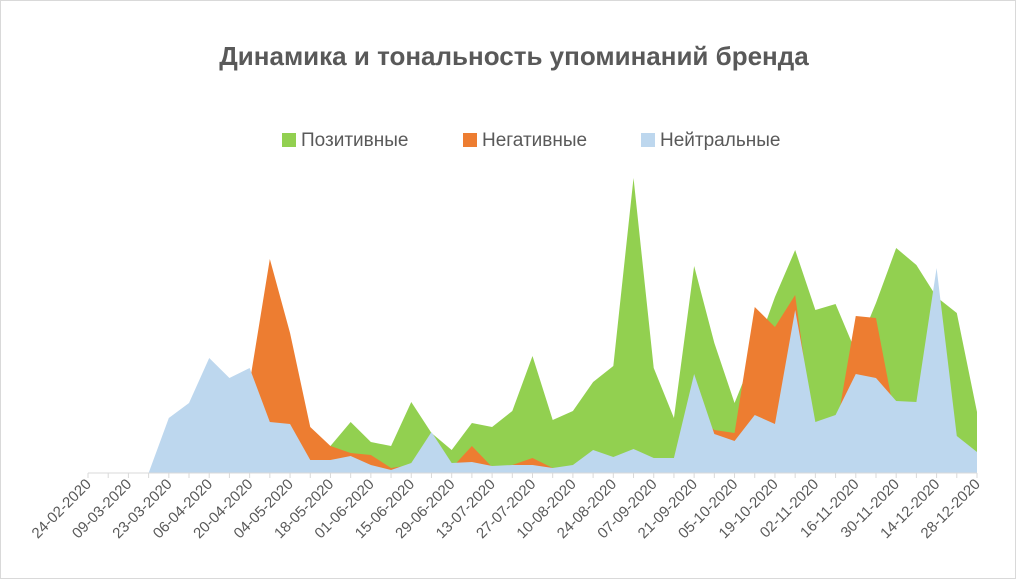 The image size is (1016, 579). I want to click on legend: Позитивные Негативные Нейтральные, so click(531, 140).